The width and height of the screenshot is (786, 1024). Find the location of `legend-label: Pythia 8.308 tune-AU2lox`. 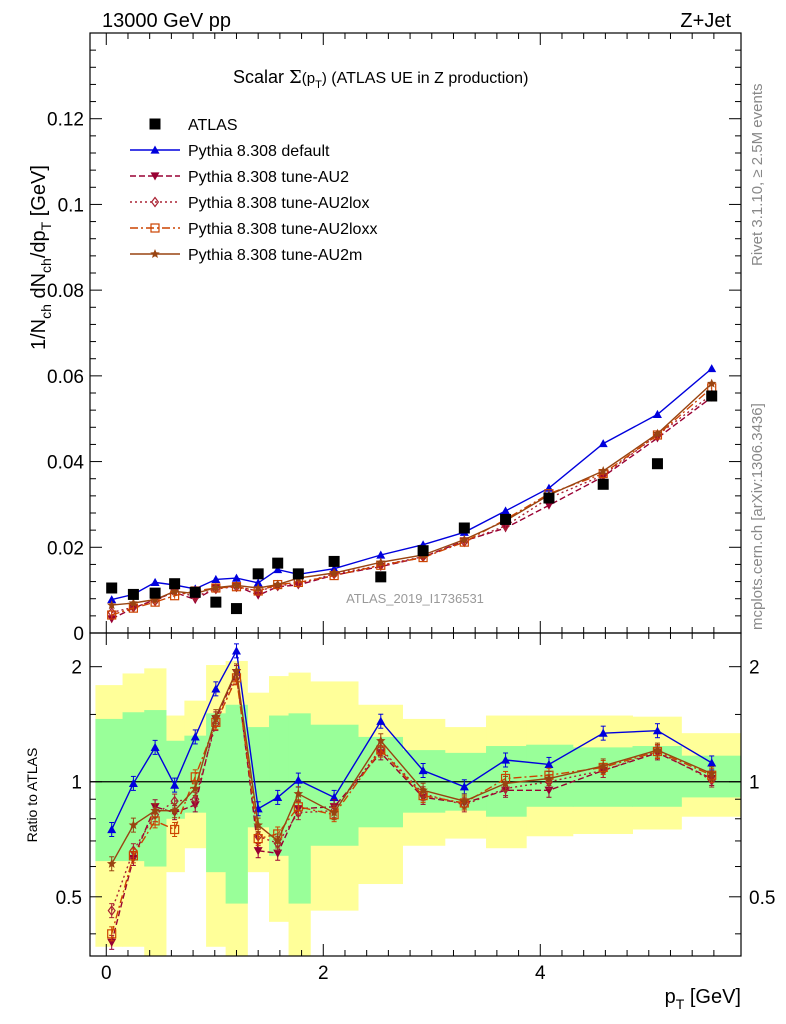

legend-label: Pythia 8.308 tune-AU2lox is located at coordinates (278, 203).